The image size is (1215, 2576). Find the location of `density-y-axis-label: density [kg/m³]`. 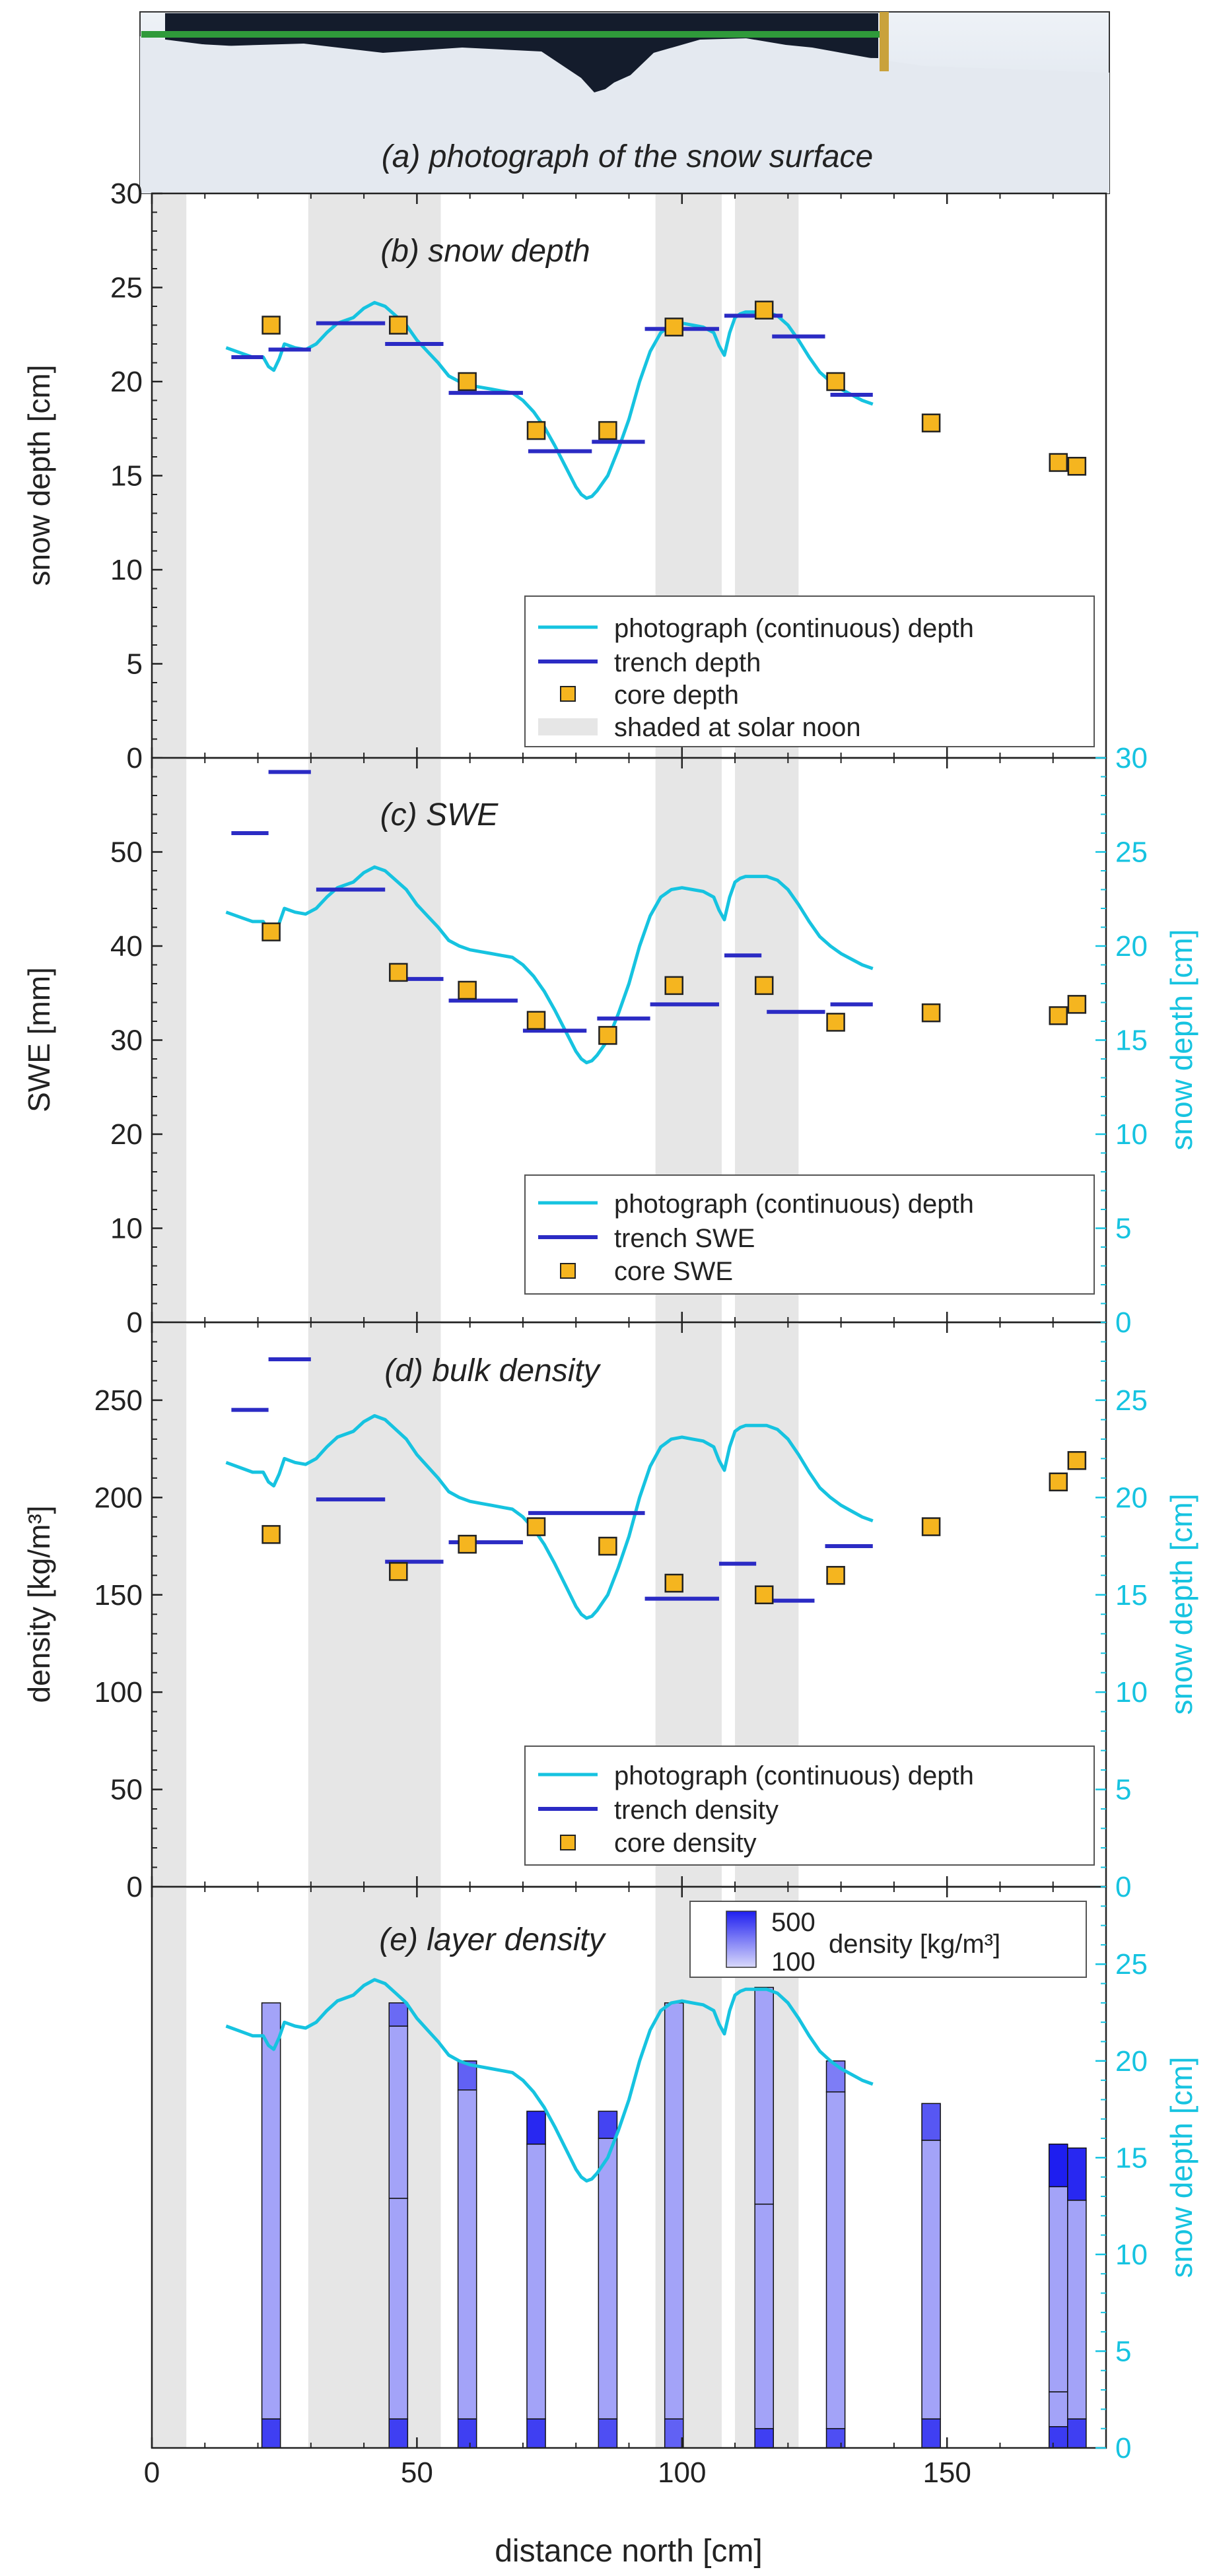

density-y-axis-label: density [kg/m³] is located at coordinates (39, 1604).